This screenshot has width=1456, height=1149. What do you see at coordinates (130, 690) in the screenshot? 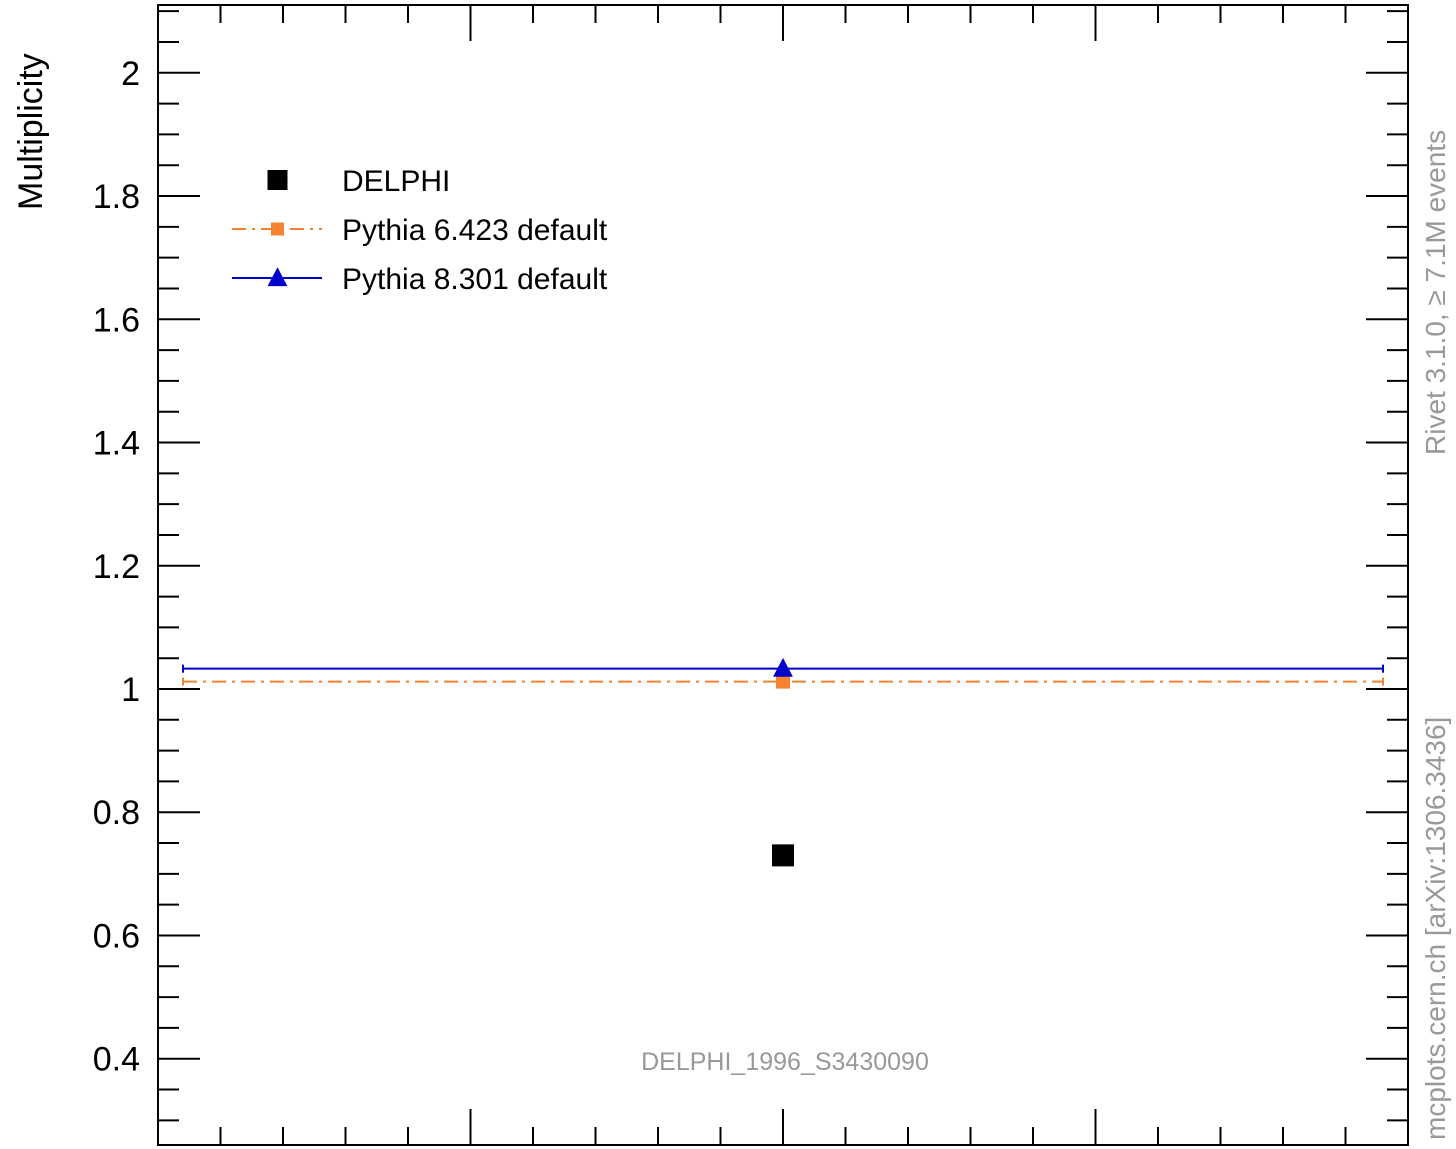
I see `y-tick-label: 1` at bounding box center [130, 690].